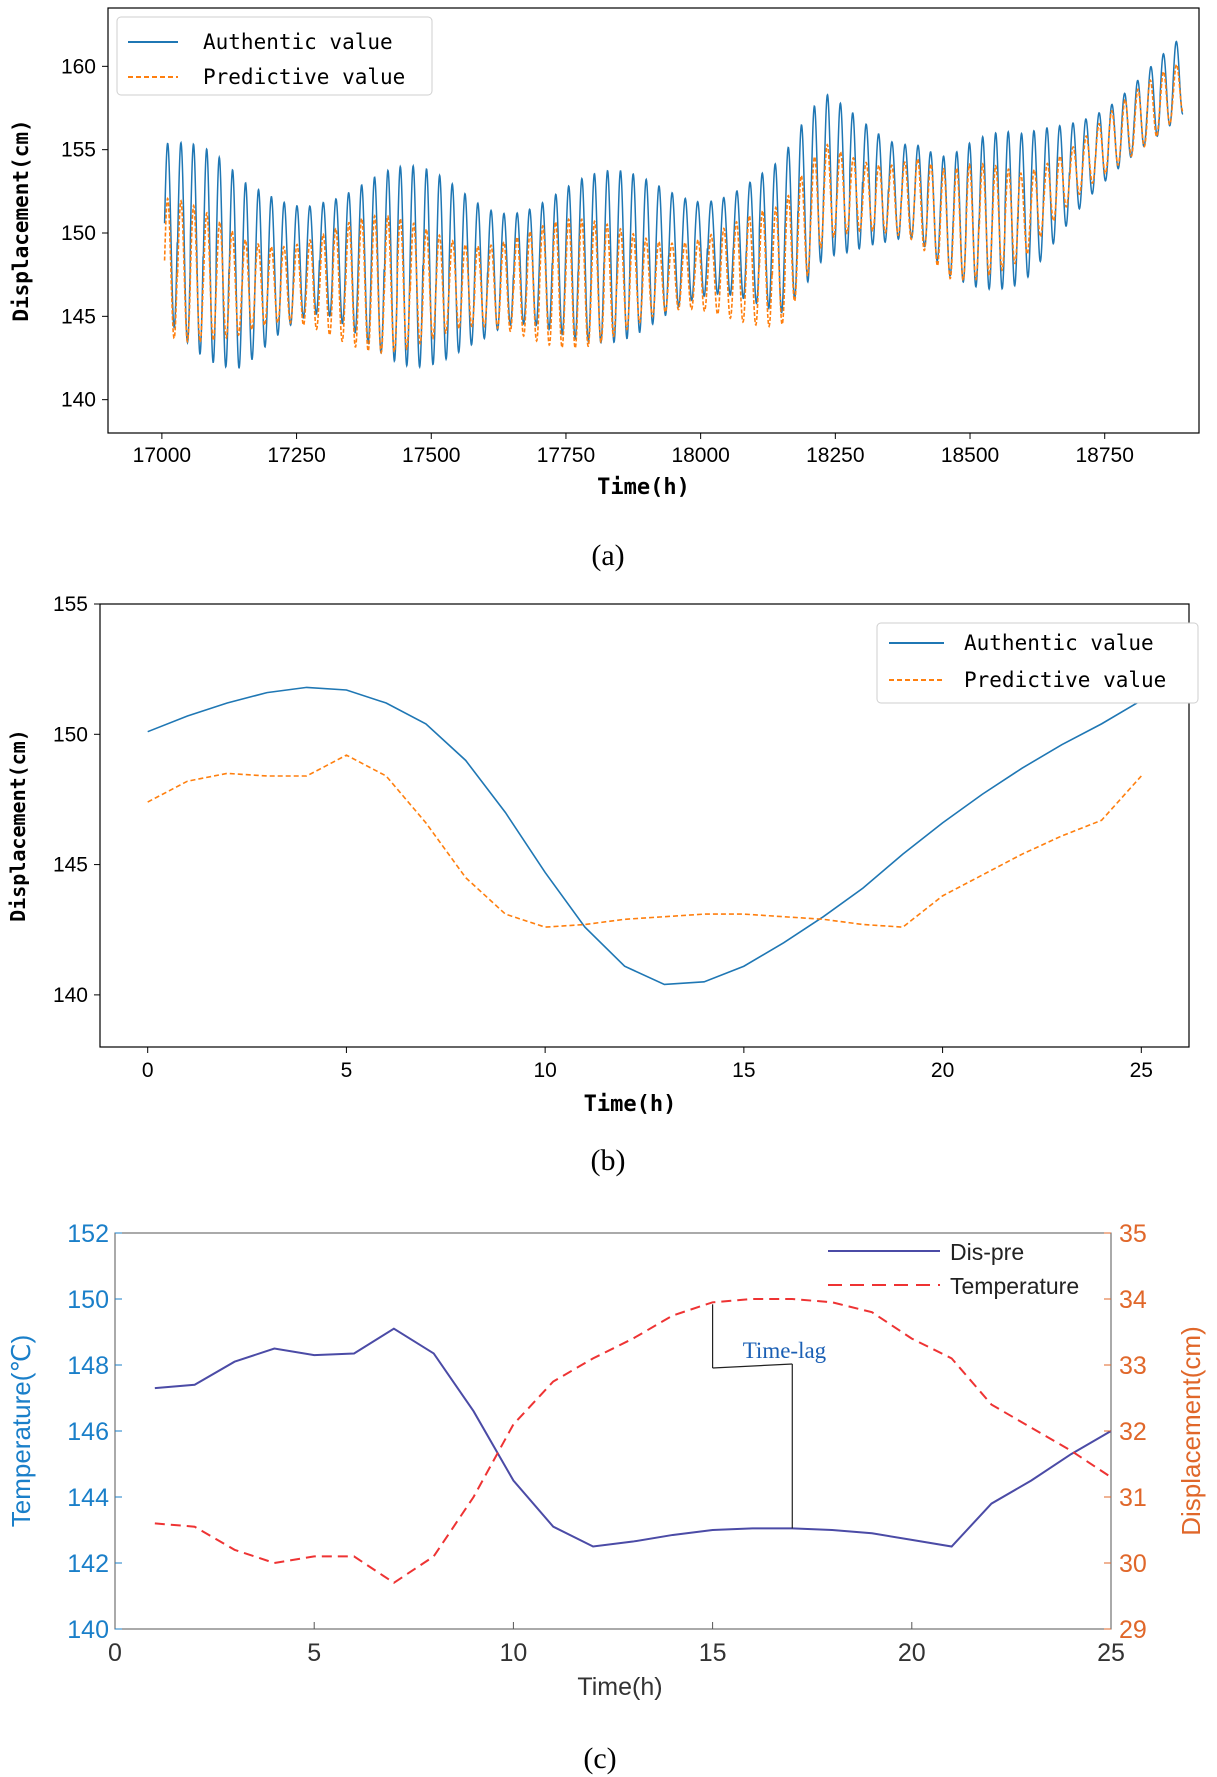 The height and width of the screenshot is (1777, 1217). I want to click on chart-a-ytick-label: 150, so click(78, 233).